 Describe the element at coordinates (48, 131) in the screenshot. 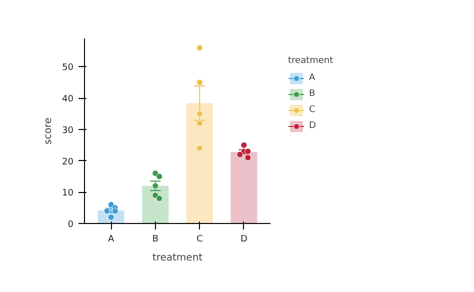

I see `y-axis-title: score` at that location.